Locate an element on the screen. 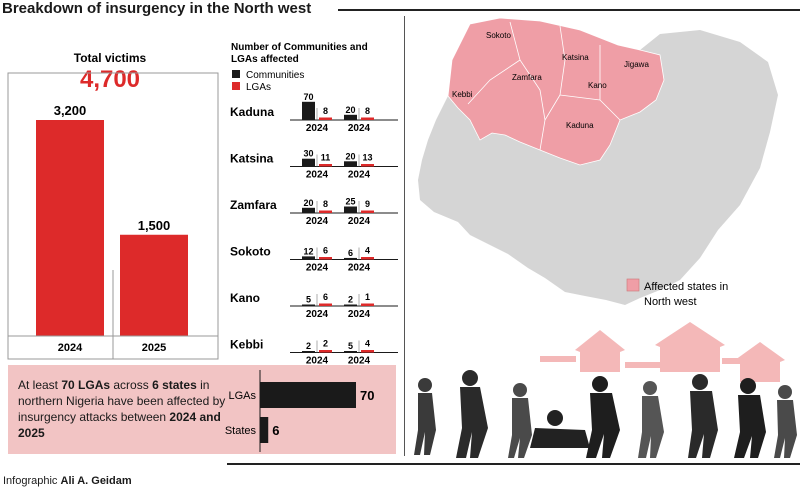  hbar-value-label: 6 is located at coordinates (275, 430).